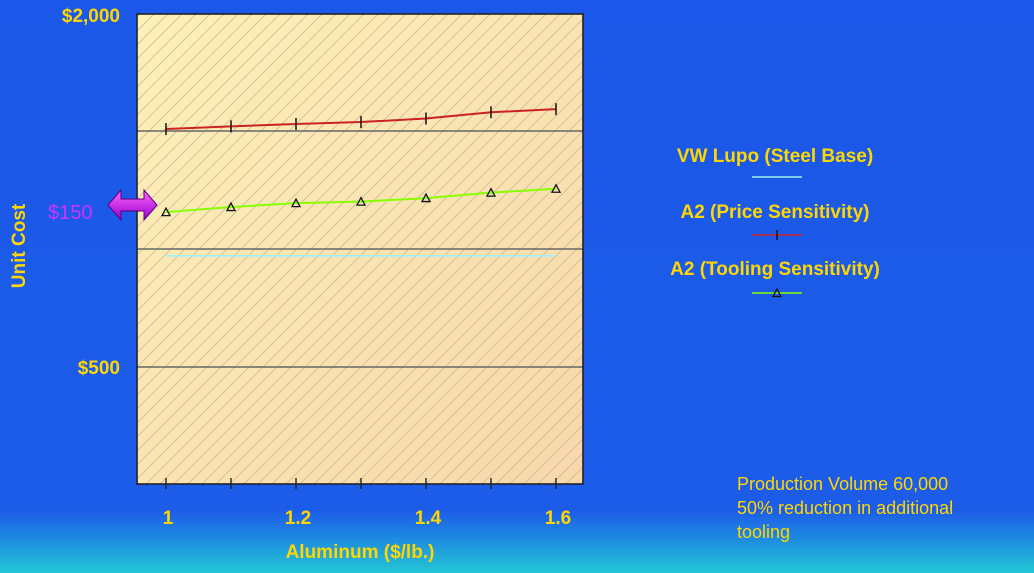 This screenshot has width=1034, height=573. I want to click on footnote-line: tooling, so click(764, 532).